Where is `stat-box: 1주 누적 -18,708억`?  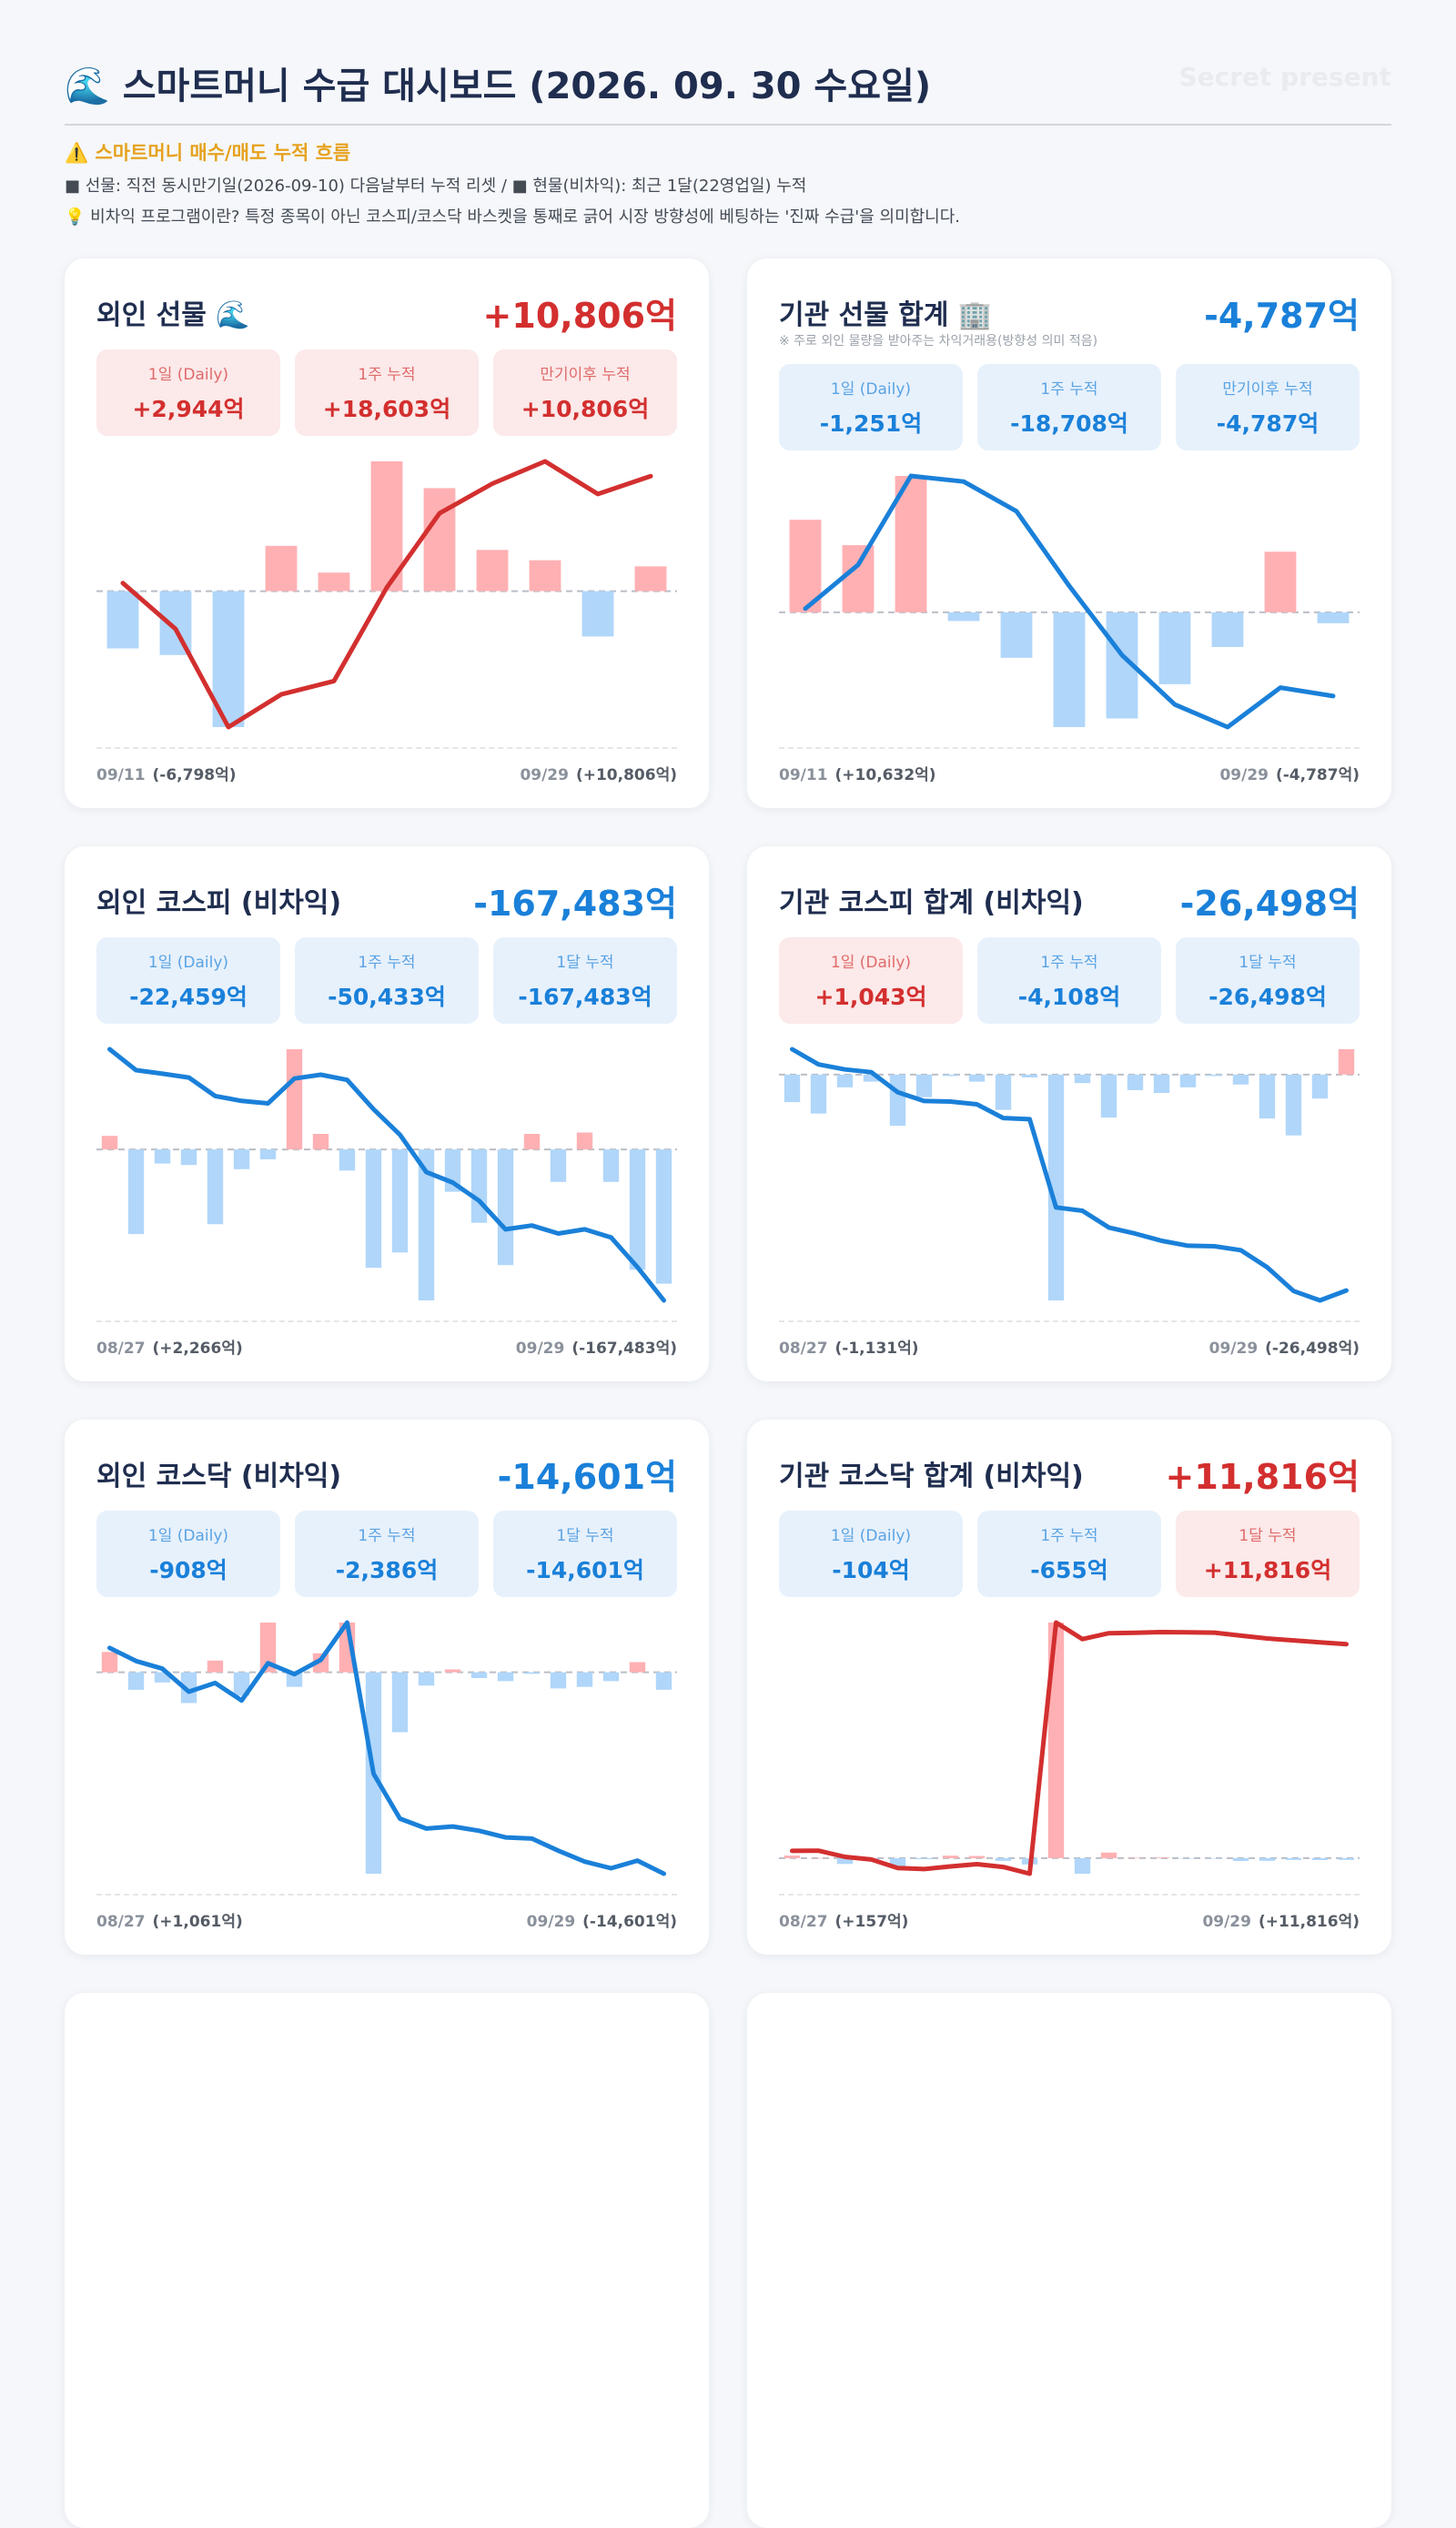 stat-box: 1주 누적 -18,708억 is located at coordinates (1069, 407).